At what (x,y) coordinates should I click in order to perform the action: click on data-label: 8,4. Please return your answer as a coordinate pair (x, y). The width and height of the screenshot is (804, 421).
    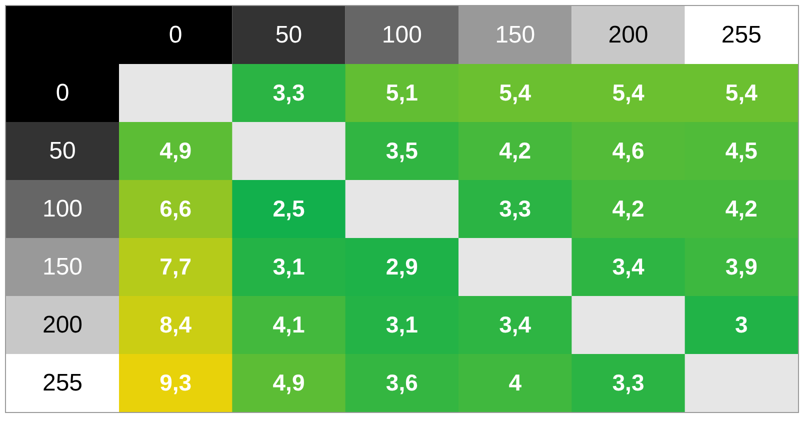
    Looking at the image, I should click on (176, 324).